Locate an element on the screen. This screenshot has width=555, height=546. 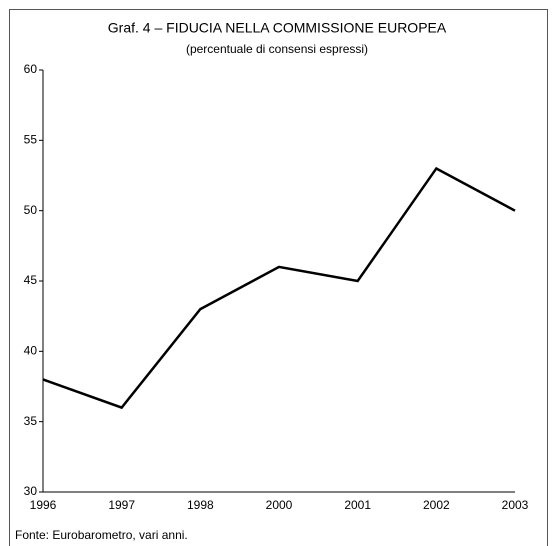
y-tick-label: 55 is located at coordinates (31, 140).